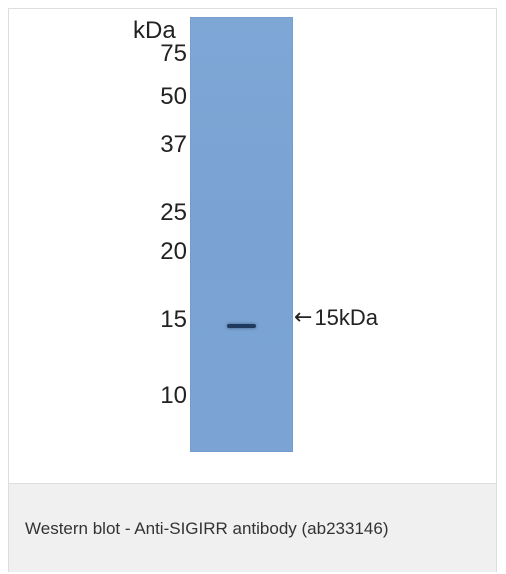 Image resolution: width=506 pixels, height=574 pixels. What do you see at coordinates (346, 317) in the screenshot?
I see `band-size-label: 15kDa` at bounding box center [346, 317].